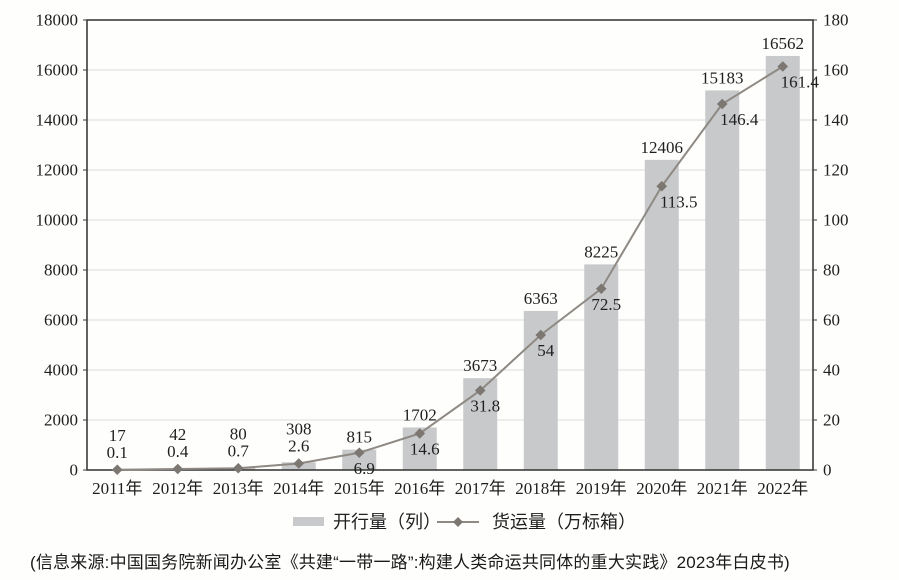 This screenshot has width=899, height=580. What do you see at coordinates (739, 119) in the screenshot?
I see `line-value-label: 146.4` at bounding box center [739, 119].